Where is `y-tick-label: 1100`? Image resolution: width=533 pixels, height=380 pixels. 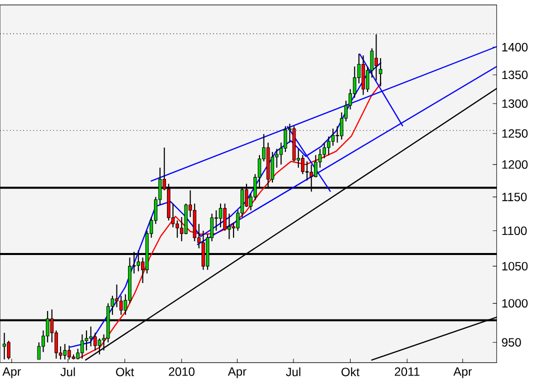
y-tick-label: 1100 is located at coordinates (514, 231).